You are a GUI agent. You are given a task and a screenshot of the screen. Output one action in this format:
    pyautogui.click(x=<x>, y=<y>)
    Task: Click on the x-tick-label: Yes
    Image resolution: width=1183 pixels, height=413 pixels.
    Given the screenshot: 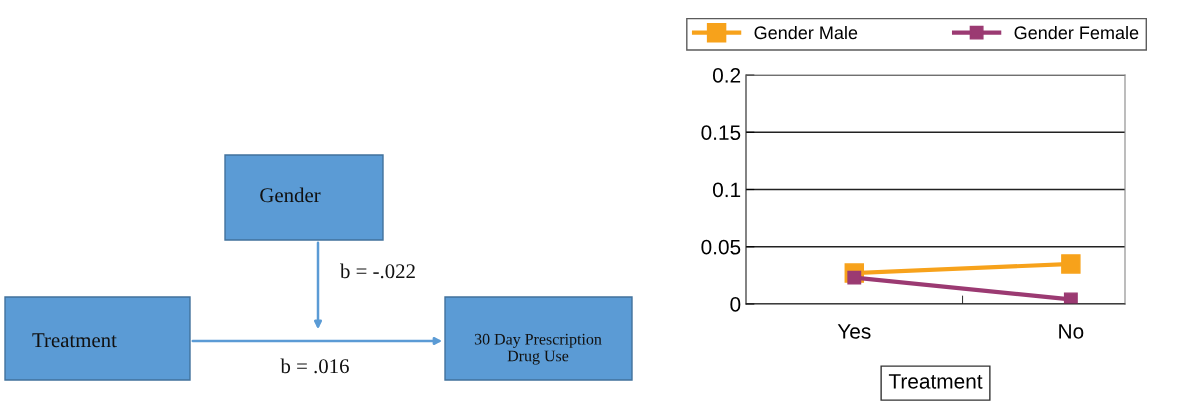 What is the action you would take?
    pyautogui.click(x=854, y=331)
    